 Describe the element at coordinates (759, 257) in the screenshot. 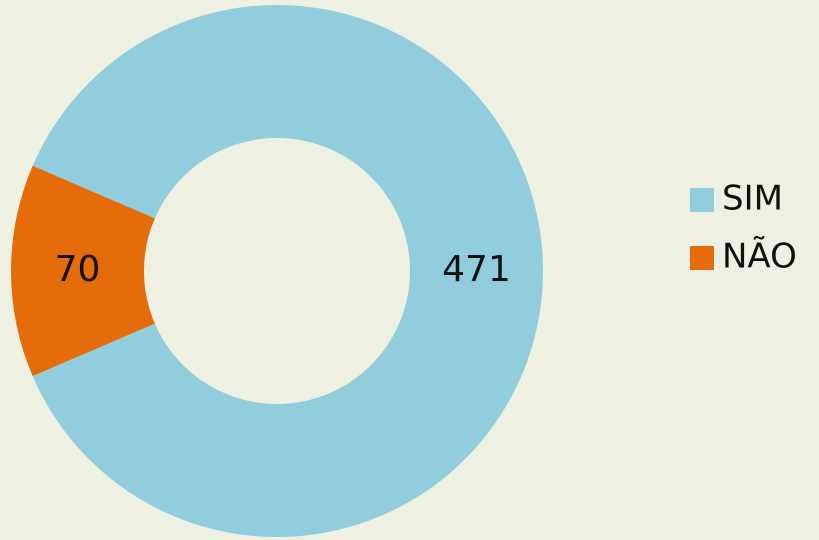

I see `legend-label: NÃO` at that location.